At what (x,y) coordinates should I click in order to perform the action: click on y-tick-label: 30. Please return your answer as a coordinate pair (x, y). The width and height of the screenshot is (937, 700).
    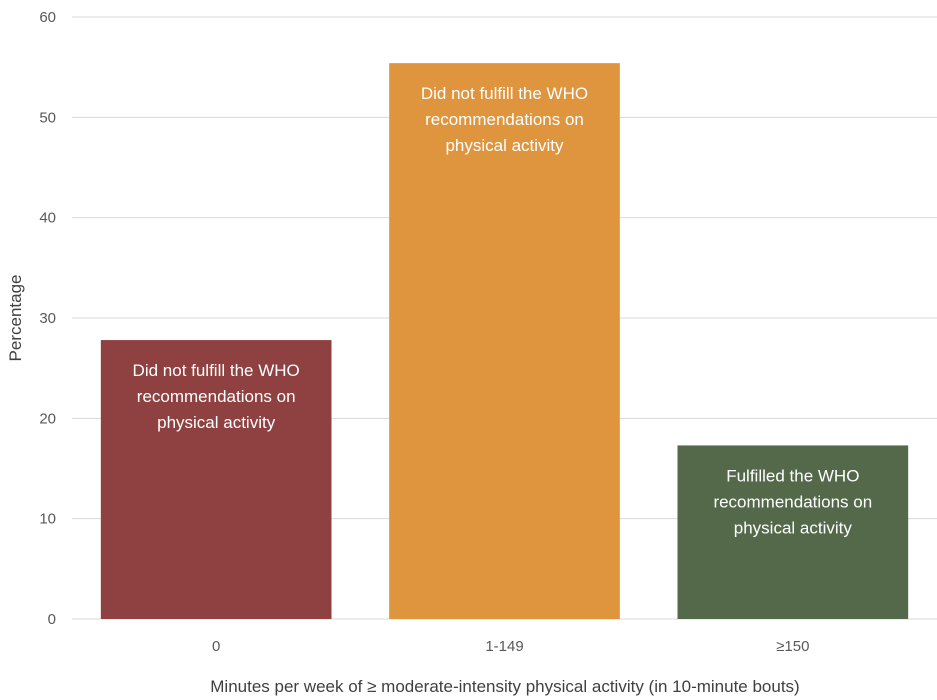
    Looking at the image, I should click on (47, 318).